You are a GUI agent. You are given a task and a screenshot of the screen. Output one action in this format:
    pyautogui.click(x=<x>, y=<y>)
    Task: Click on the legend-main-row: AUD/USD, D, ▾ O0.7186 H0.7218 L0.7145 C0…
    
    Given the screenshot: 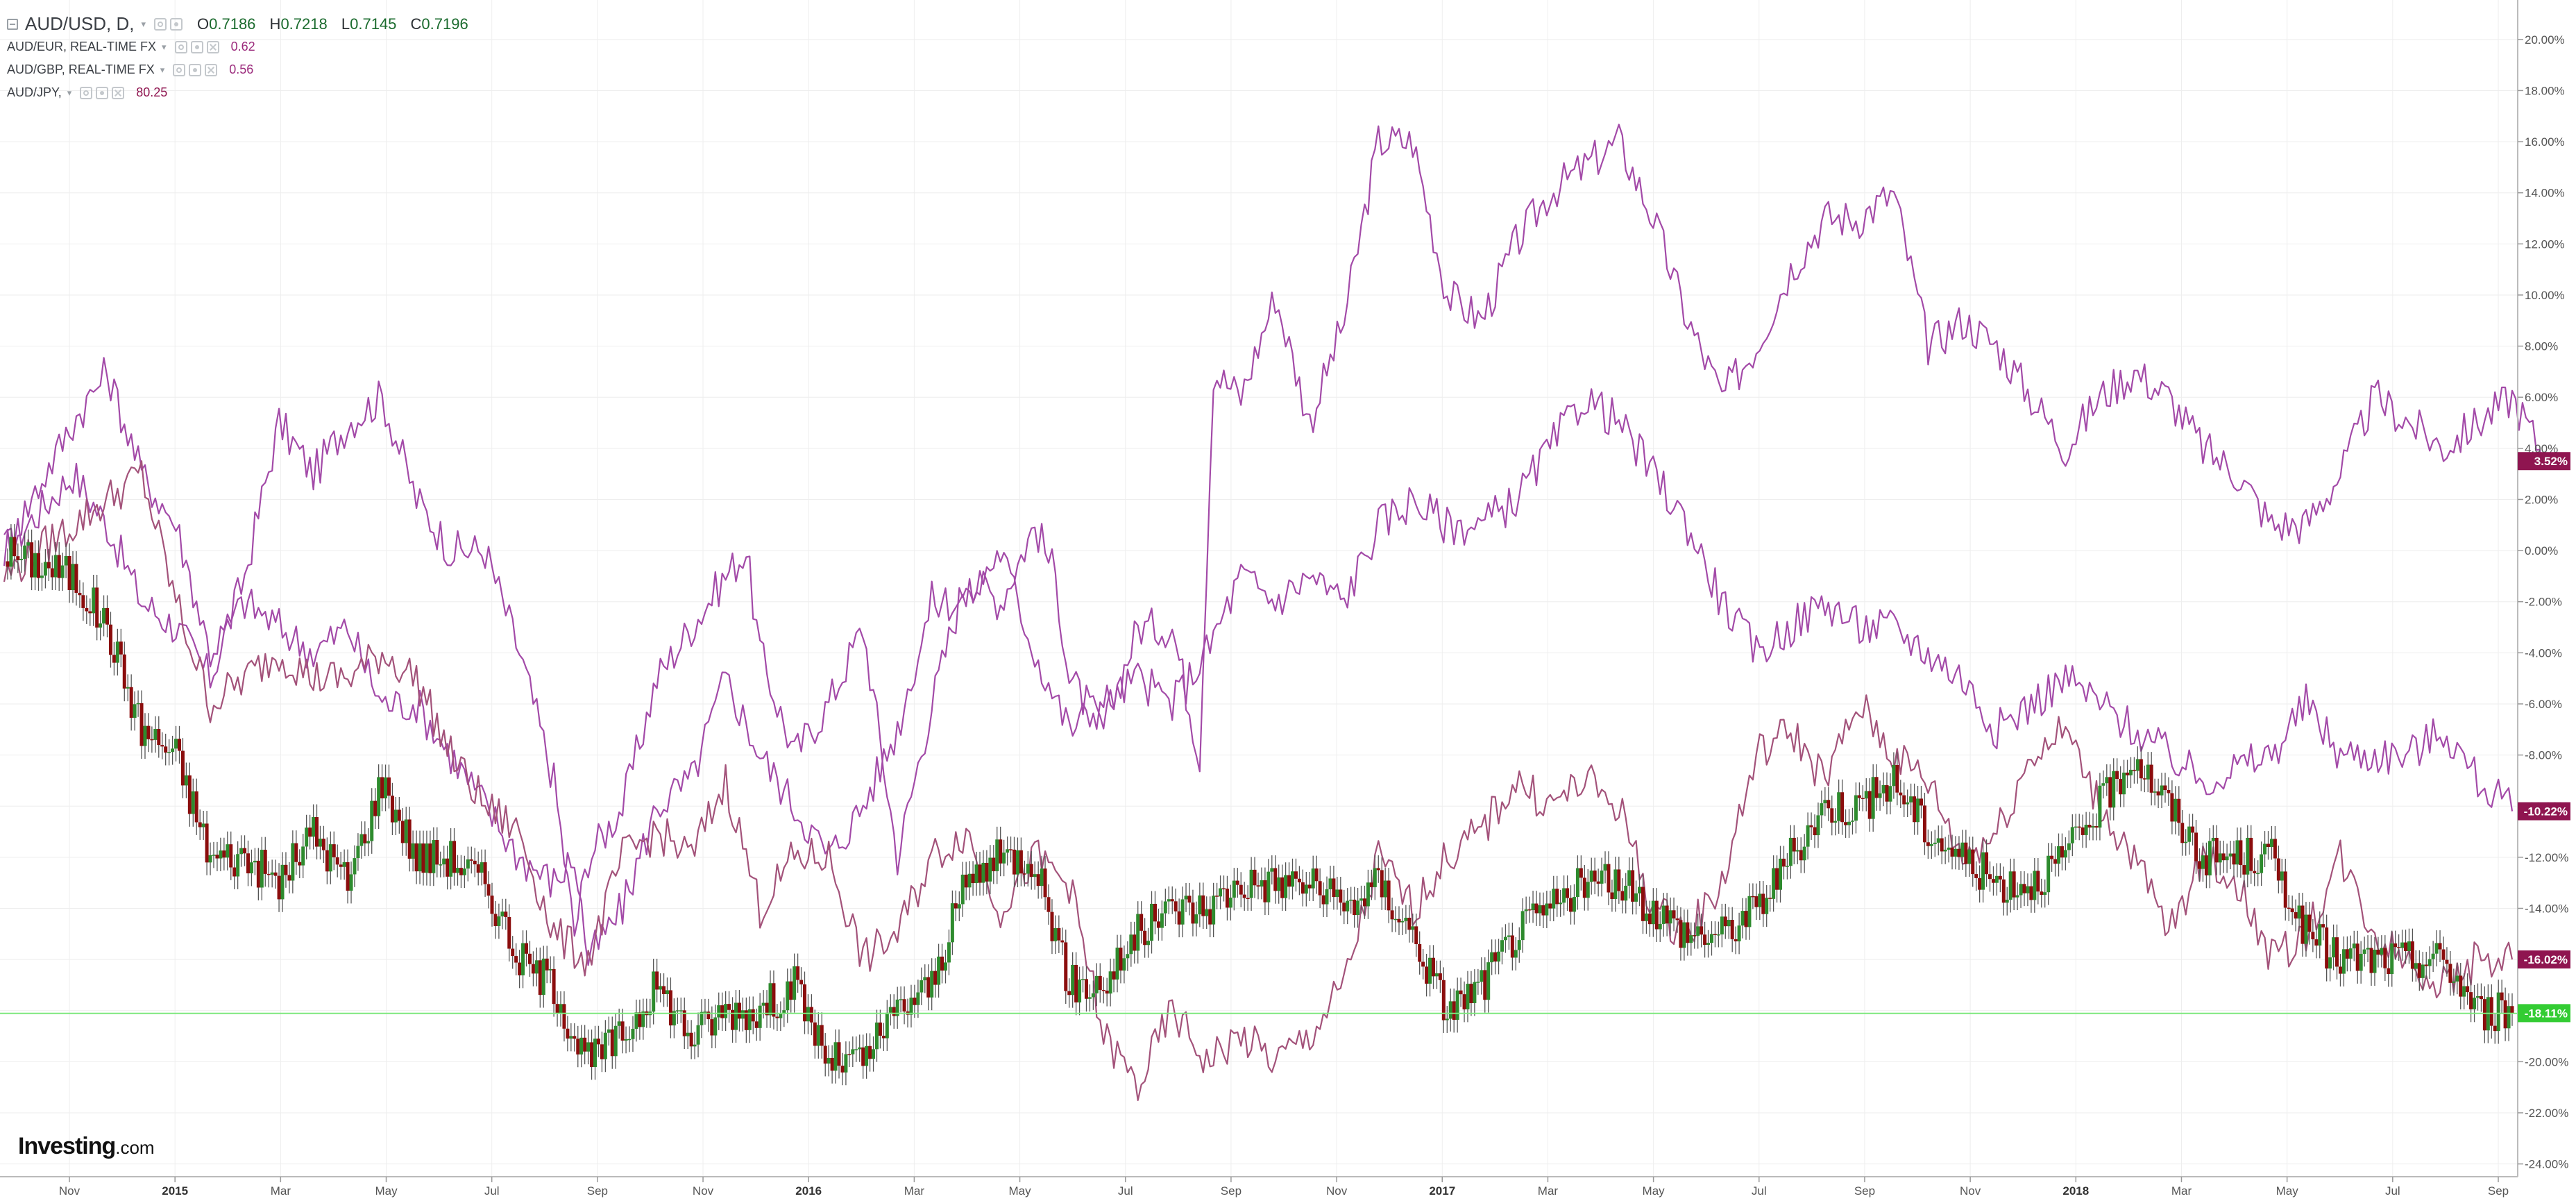 What is the action you would take?
    pyautogui.click(x=238, y=23)
    